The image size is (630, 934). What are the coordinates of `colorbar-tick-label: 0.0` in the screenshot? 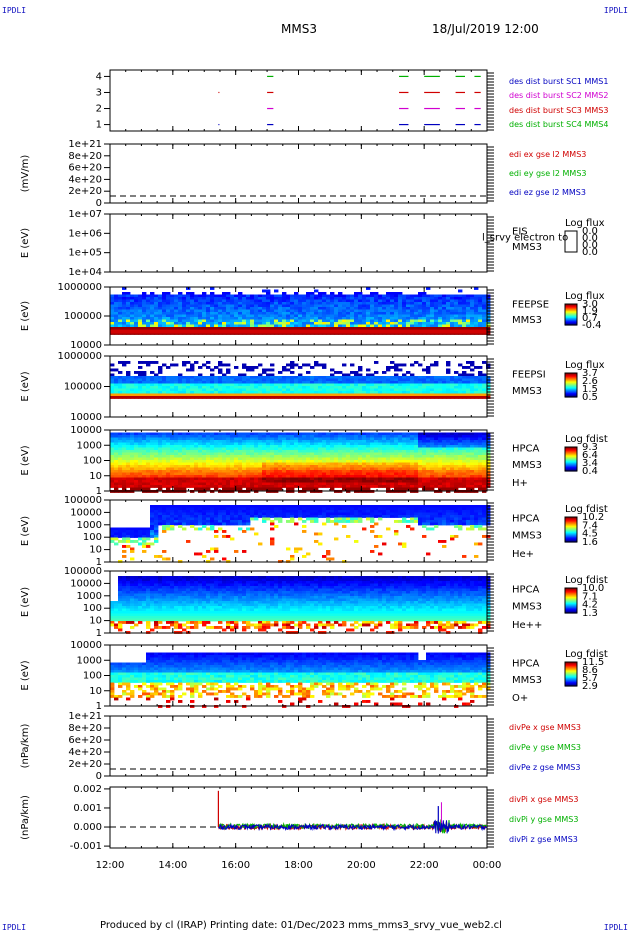 It's located at (590, 252).